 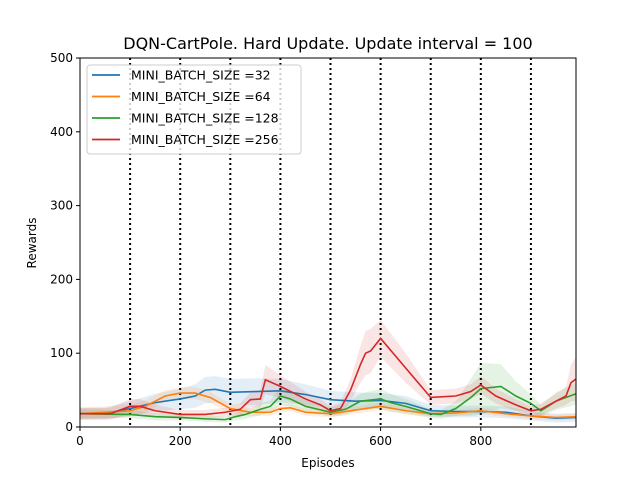 What do you see at coordinates (61, 132) in the screenshot?
I see `y-tick-label-4: 400` at bounding box center [61, 132].